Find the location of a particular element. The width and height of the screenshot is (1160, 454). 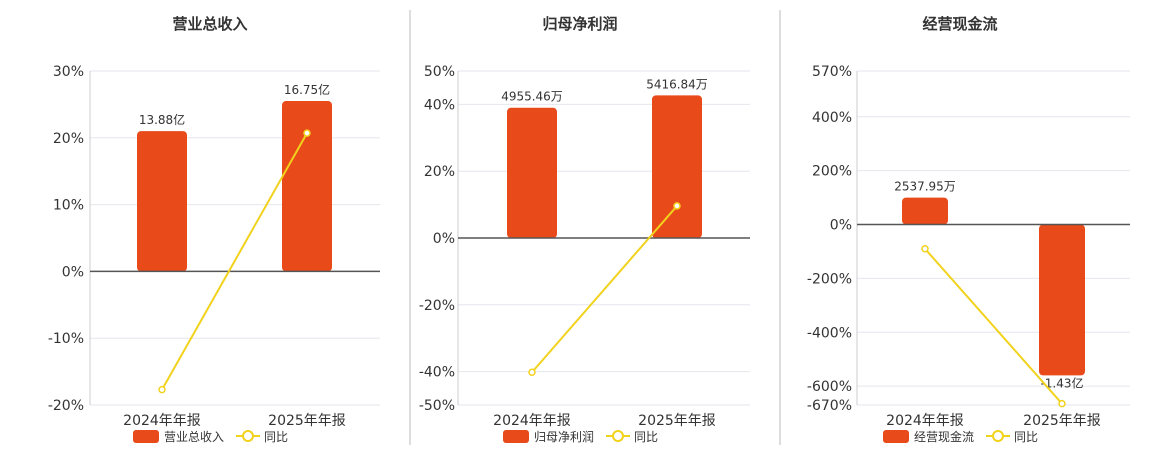

y-tick-label: -600% is located at coordinates (829, 387).